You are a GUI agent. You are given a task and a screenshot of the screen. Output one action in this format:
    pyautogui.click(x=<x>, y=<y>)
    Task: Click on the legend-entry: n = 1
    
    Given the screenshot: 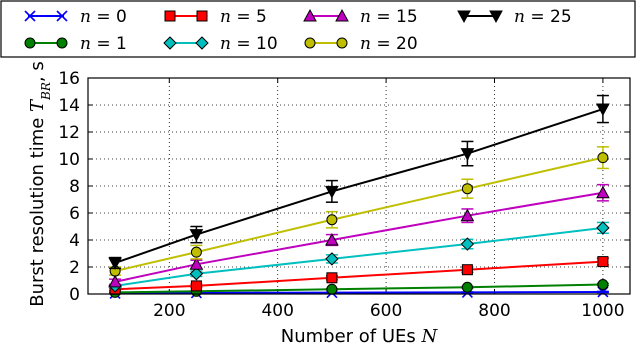 What is the action you would take?
    pyautogui.click(x=75, y=44)
    